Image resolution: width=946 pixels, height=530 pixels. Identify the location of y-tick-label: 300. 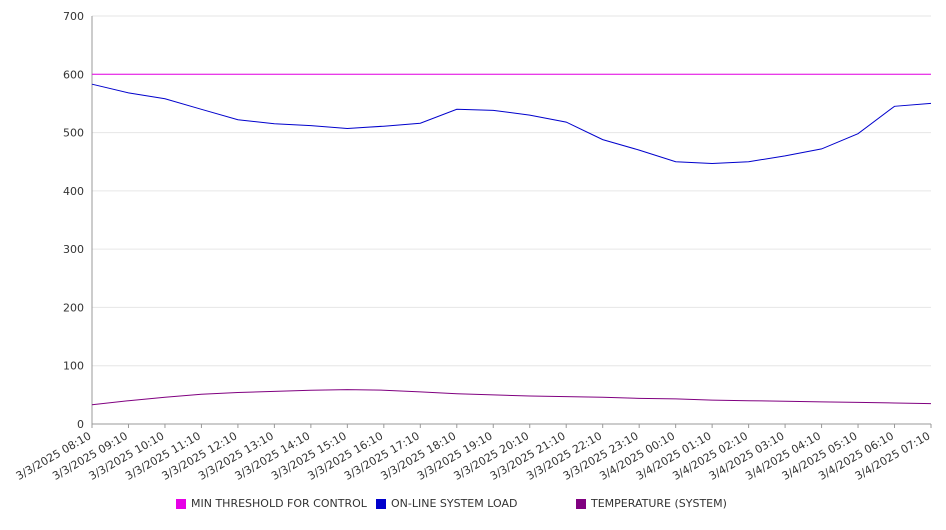
(73, 249).